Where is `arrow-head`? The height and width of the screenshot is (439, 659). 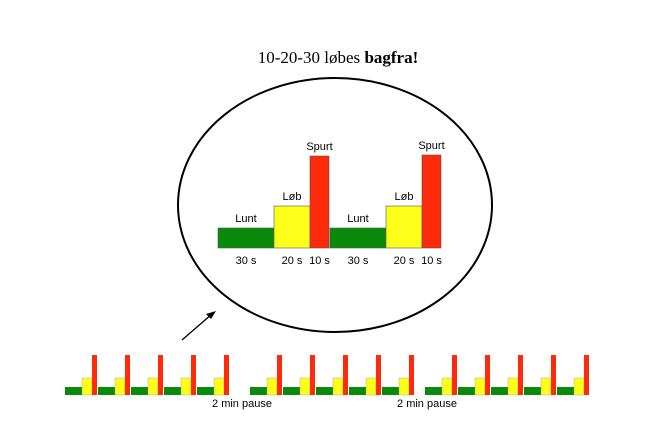
arrow-head is located at coordinates (211, 315).